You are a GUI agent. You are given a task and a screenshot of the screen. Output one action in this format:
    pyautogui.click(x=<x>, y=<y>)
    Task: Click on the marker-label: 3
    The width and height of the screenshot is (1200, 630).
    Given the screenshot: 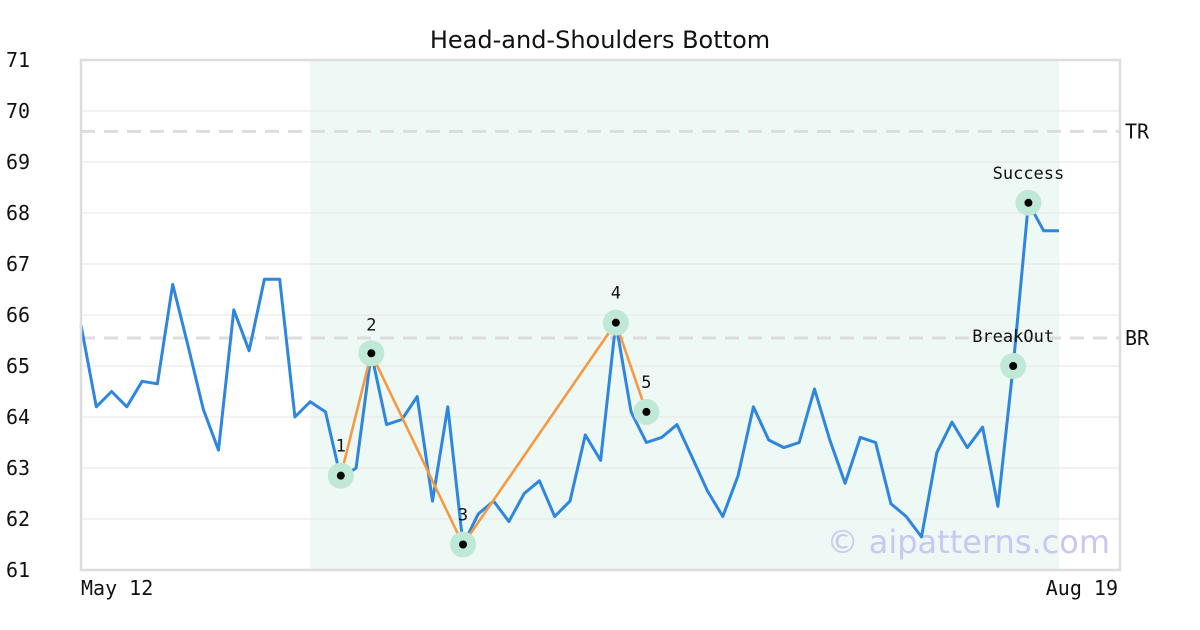 What is the action you would take?
    pyautogui.click(x=463, y=516)
    